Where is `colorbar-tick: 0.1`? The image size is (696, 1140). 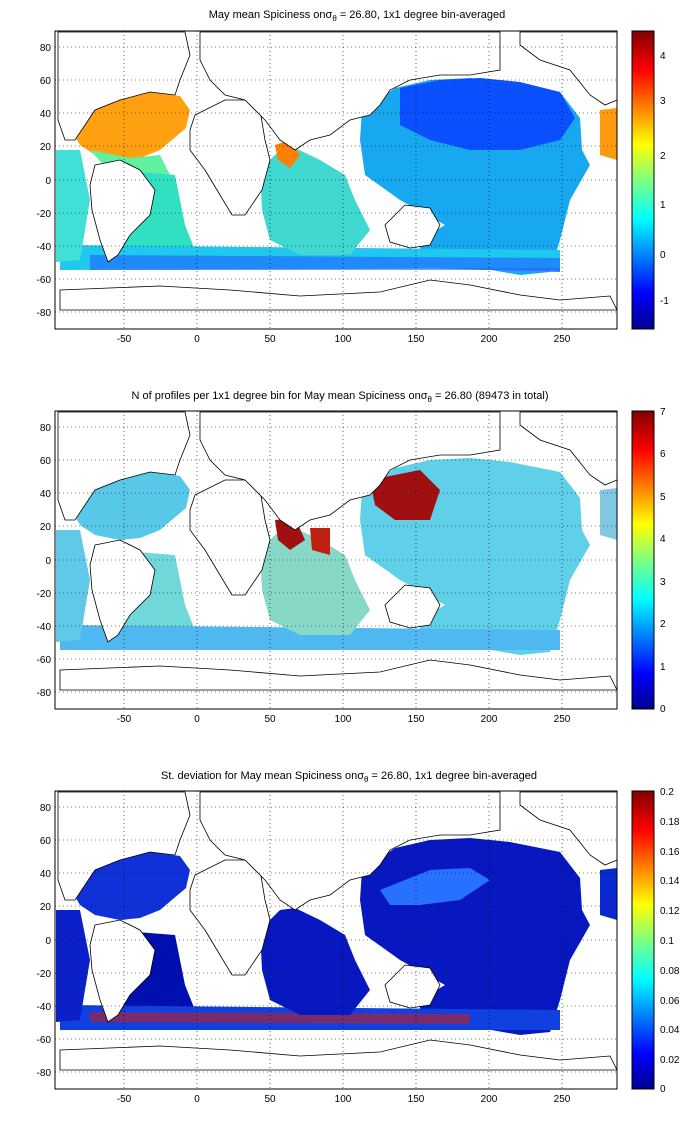
colorbar-tick: 0.1 is located at coordinates (667, 941).